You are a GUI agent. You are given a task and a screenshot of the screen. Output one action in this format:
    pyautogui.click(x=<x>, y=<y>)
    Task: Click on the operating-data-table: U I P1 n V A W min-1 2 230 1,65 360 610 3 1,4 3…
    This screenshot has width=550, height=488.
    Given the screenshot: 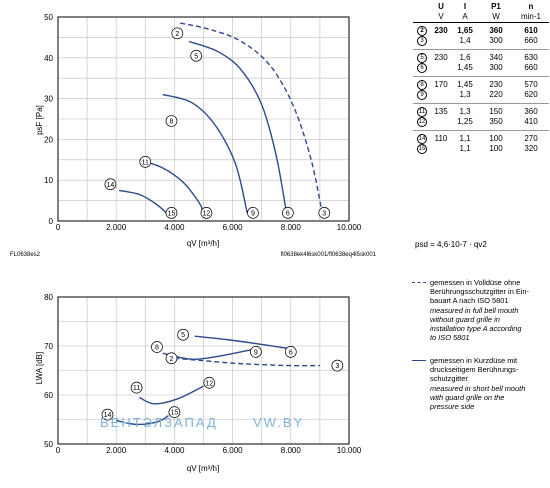 What is the action you would take?
    pyautogui.click(x=481, y=79)
    